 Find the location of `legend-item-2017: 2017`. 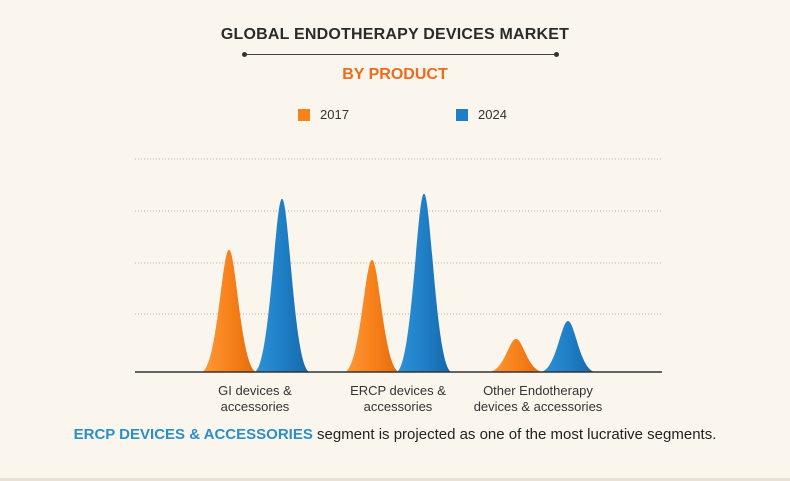

legend-item-2017: 2017 is located at coordinates (323, 114).